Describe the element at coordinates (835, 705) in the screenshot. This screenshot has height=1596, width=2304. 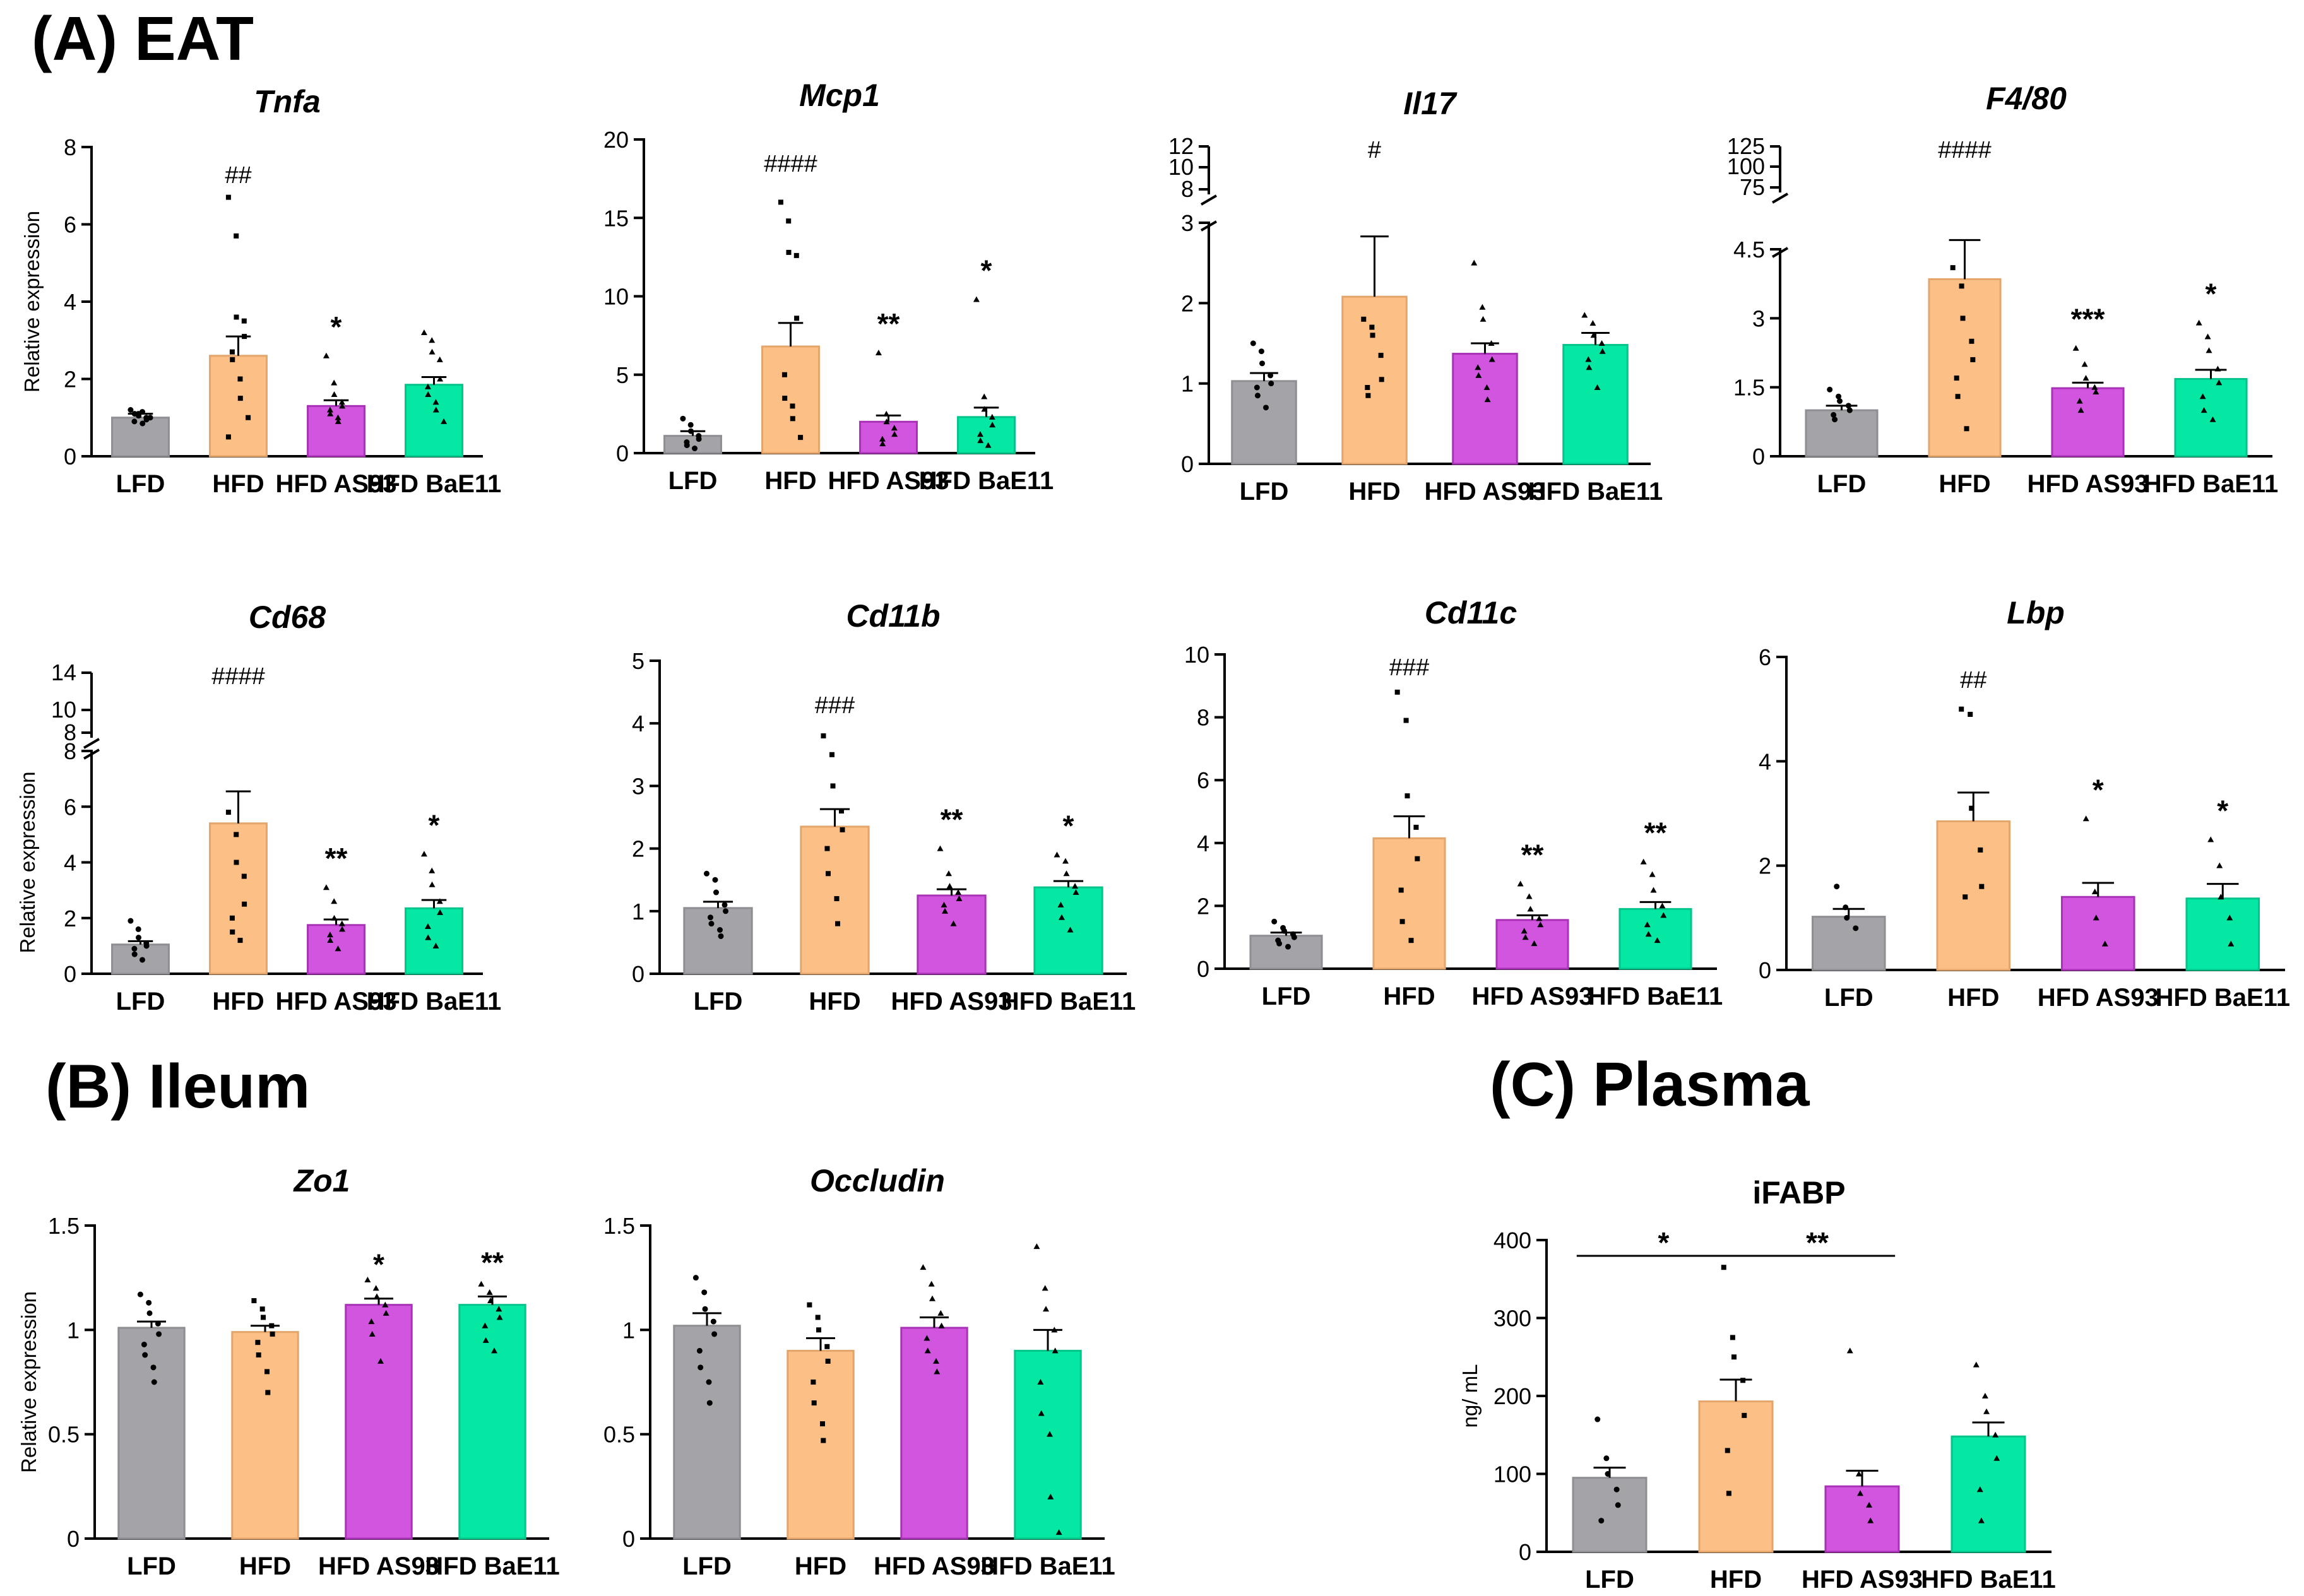
I see `significance-marker: ###` at that location.